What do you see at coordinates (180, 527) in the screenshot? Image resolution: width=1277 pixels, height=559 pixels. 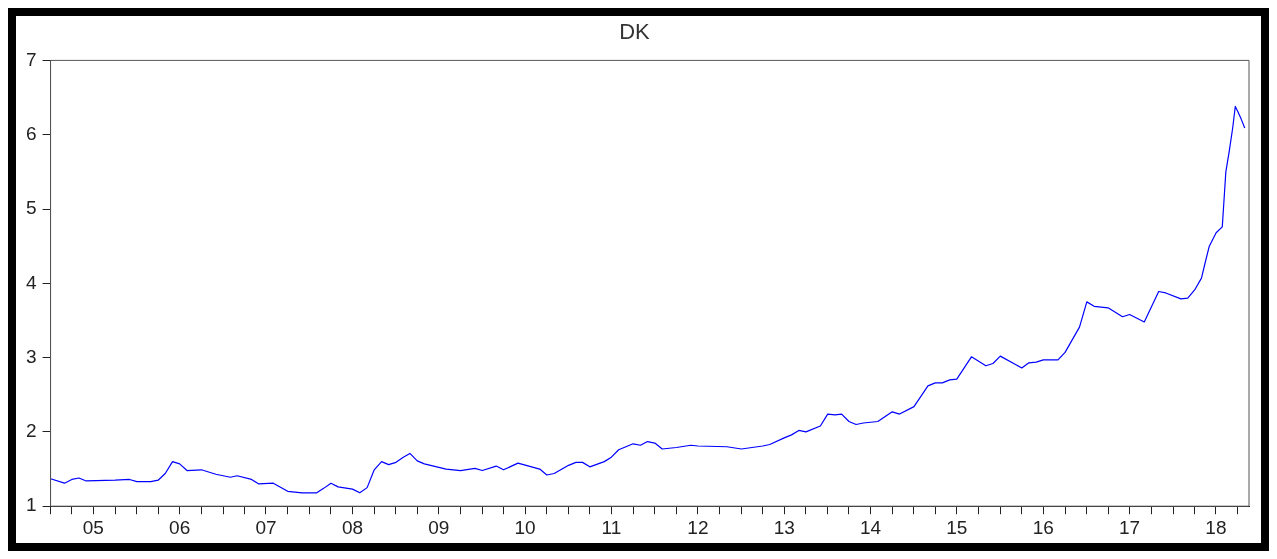 I see `x-tick-label: 06` at bounding box center [180, 527].